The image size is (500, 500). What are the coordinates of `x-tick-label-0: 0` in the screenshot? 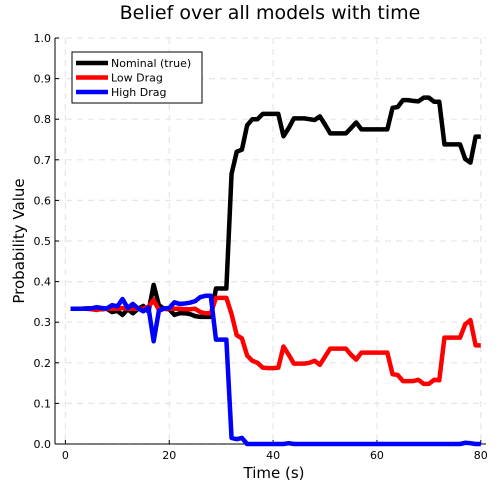 It's located at (65, 455).